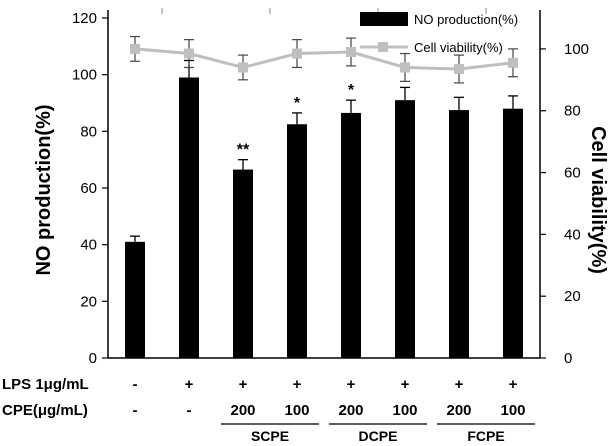 The height and width of the screenshot is (446, 614). What do you see at coordinates (576, 49) in the screenshot?
I see `right-tick-label: 100` at bounding box center [576, 49].